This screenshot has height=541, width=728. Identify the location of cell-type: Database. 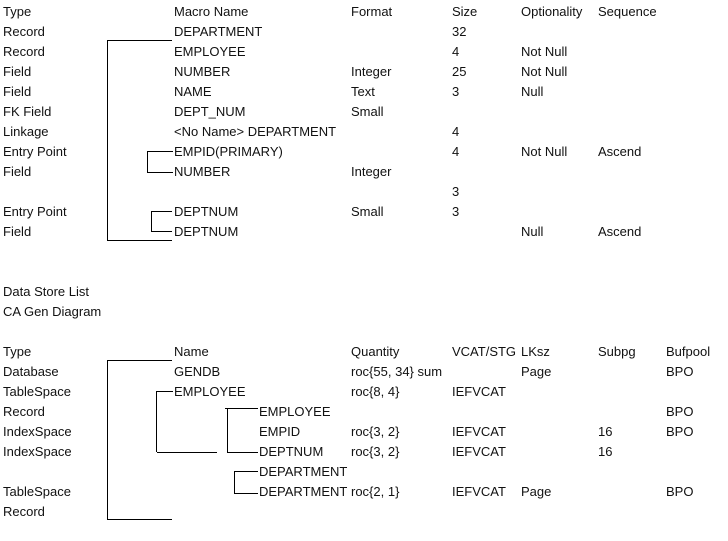
(31, 371).